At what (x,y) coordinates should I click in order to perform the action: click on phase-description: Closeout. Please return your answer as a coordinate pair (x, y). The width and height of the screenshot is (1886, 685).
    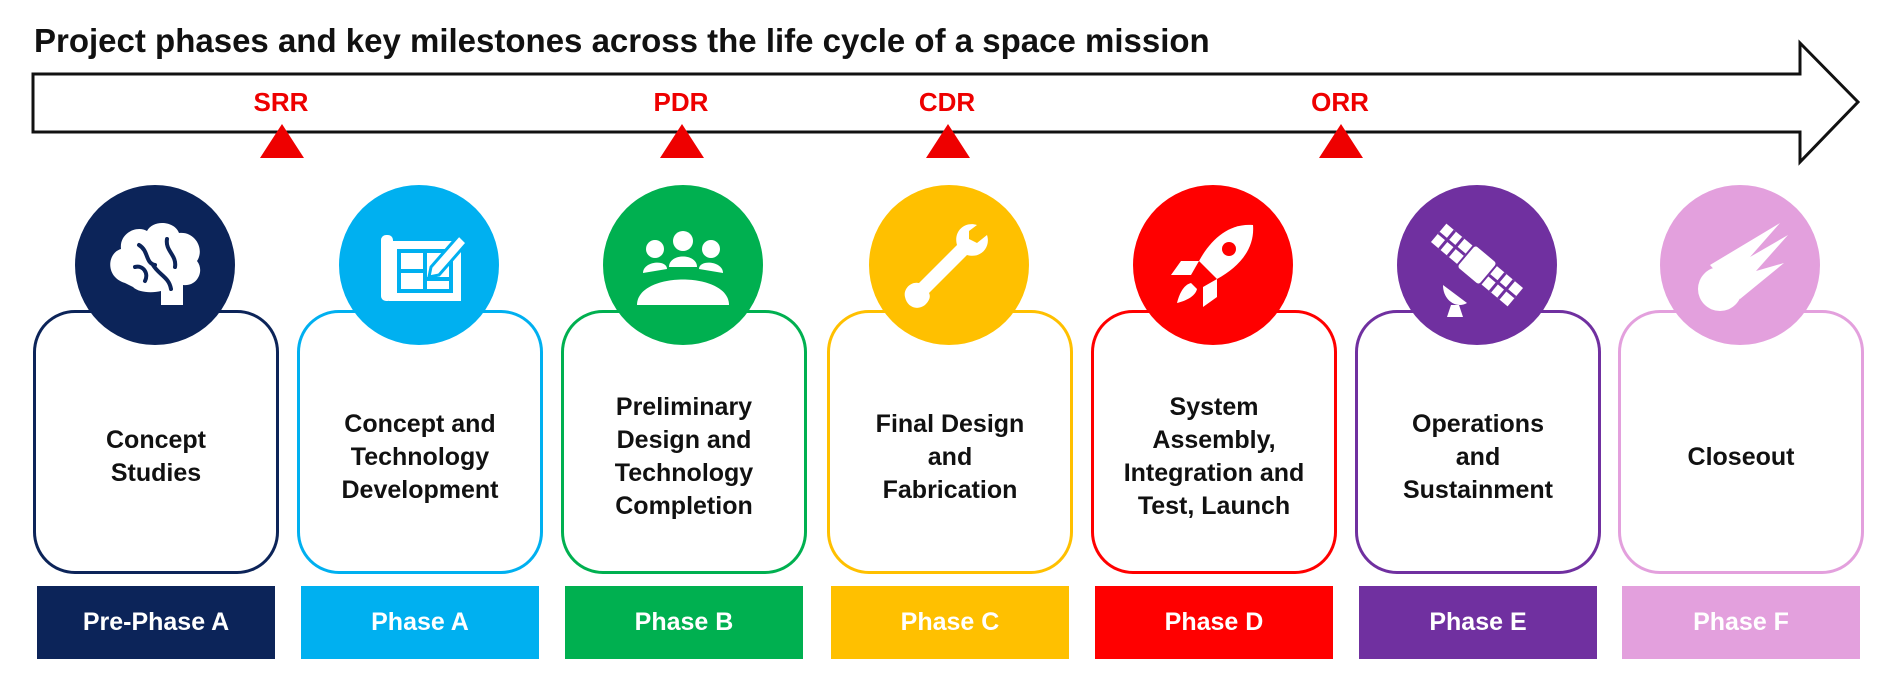
    Looking at the image, I should click on (1741, 456).